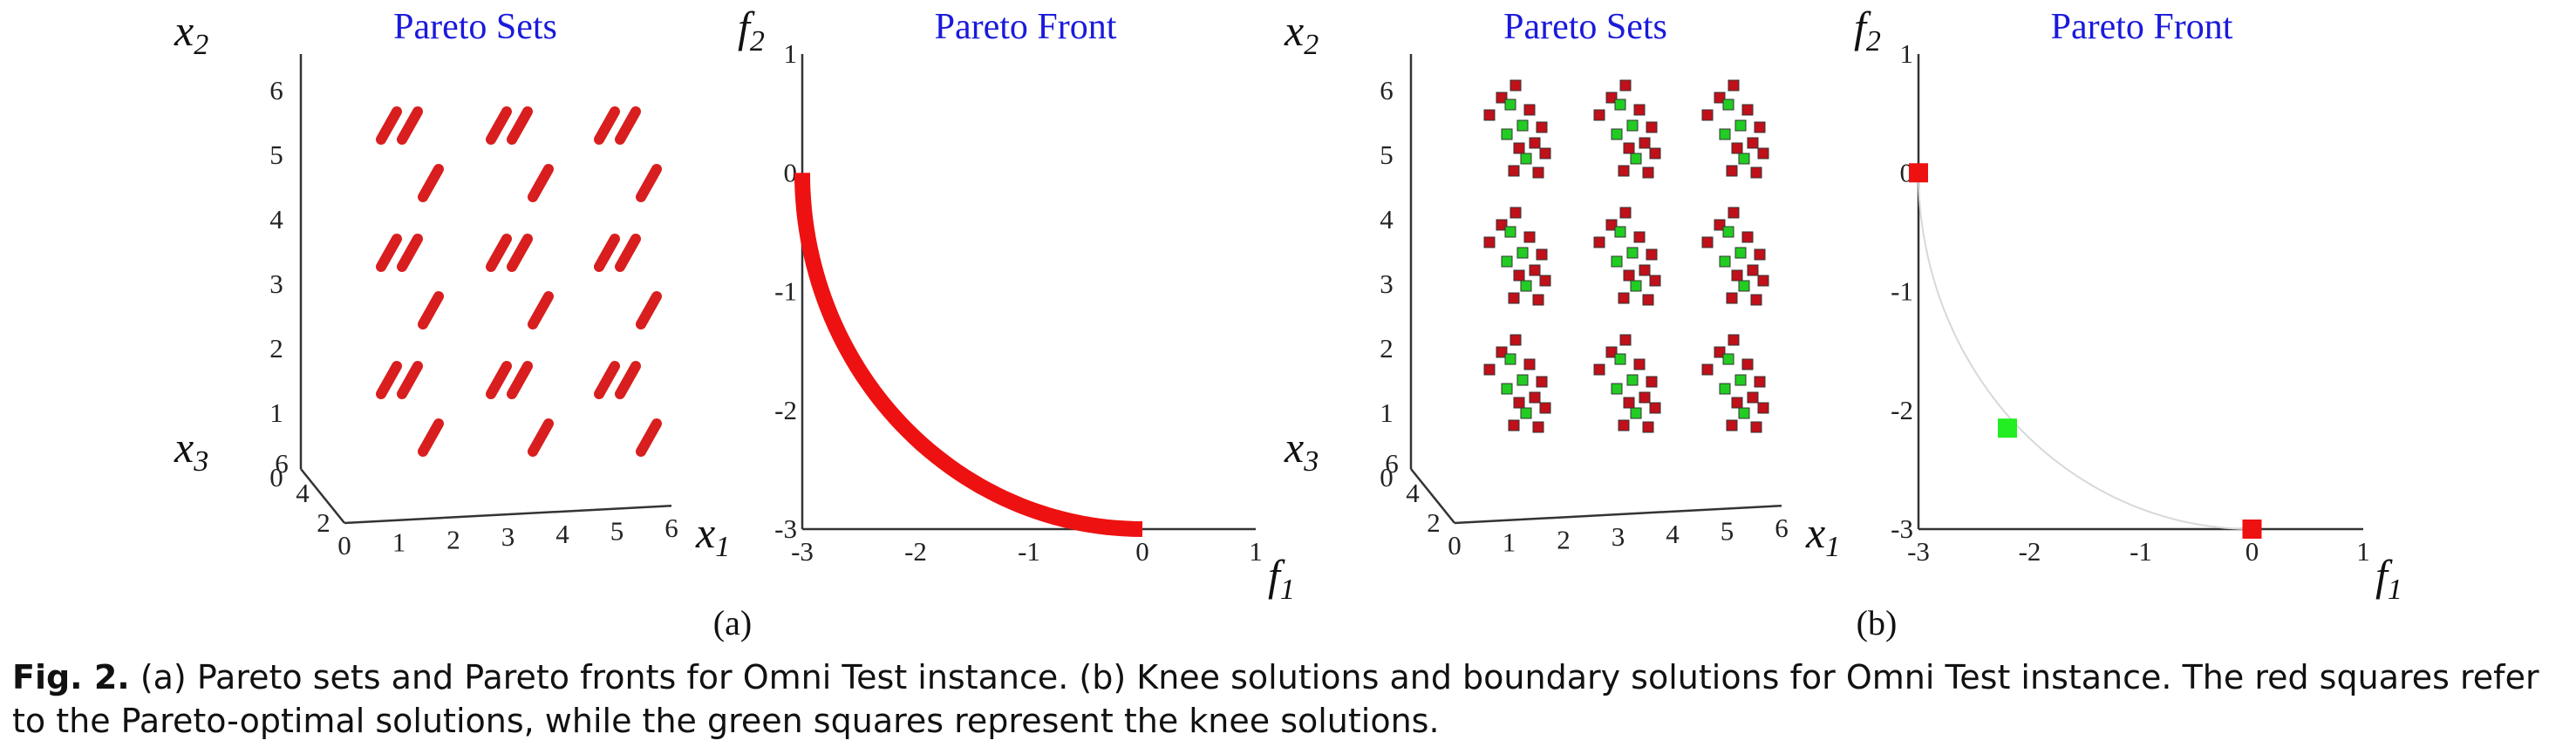 Image resolution: width=2576 pixels, height=754 pixels. What do you see at coordinates (1902, 410) in the screenshot?
I see `y-tick-label: -2` at bounding box center [1902, 410].